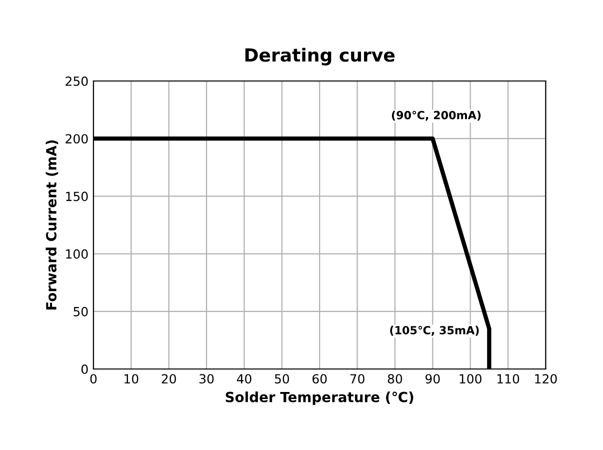 This screenshot has height=450, width=603. What do you see at coordinates (319, 379) in the screenshot?
I see `x-tick-label: 60` at bounding box center [319, 379].